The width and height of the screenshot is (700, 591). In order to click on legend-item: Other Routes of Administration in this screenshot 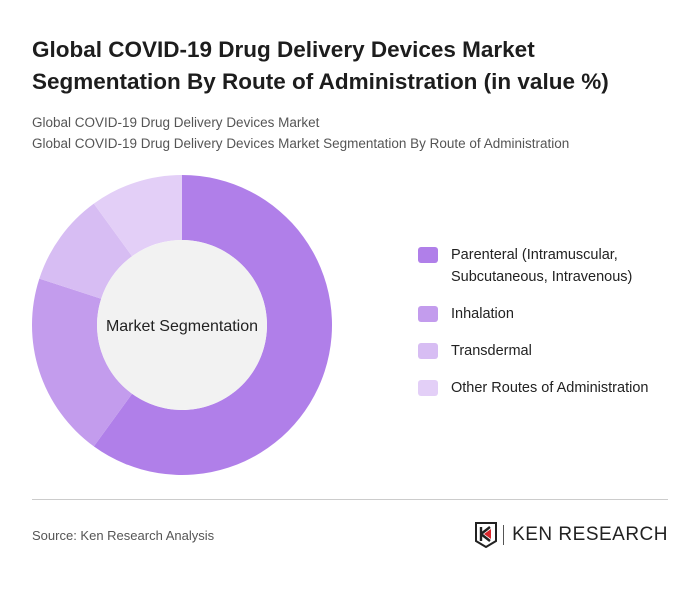, I will do `click(553, 388)`.